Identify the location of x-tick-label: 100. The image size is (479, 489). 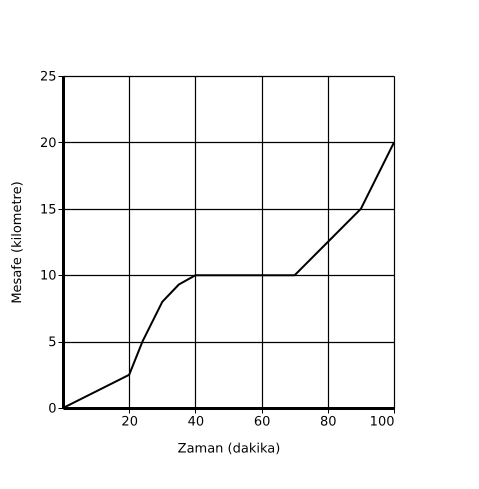
(382, 422).